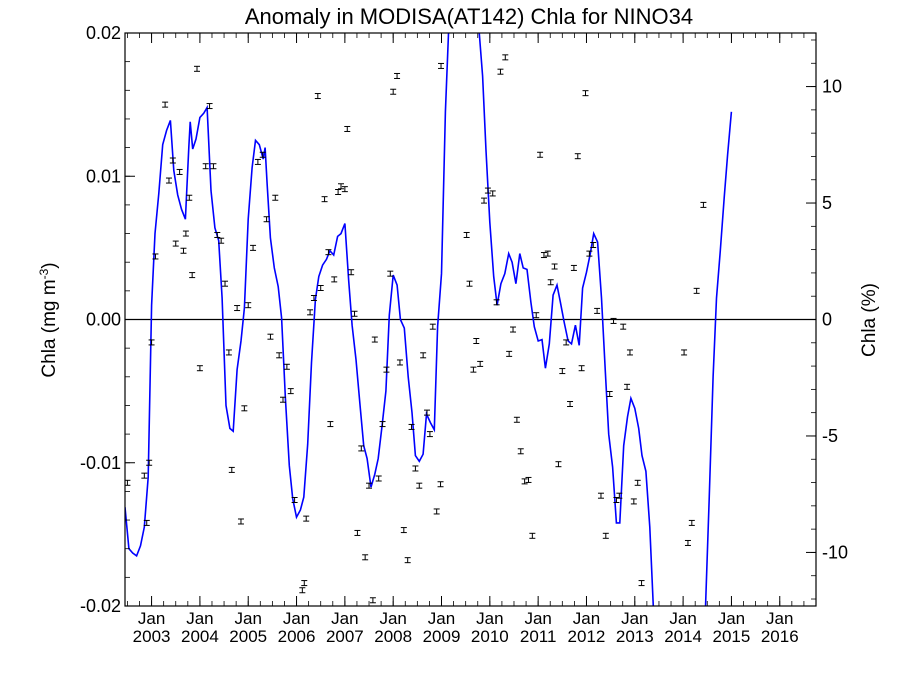  Describe the element at coordinates (490, 636) in the screenshot. I see `x-tick-label-year: 2010` at that location.